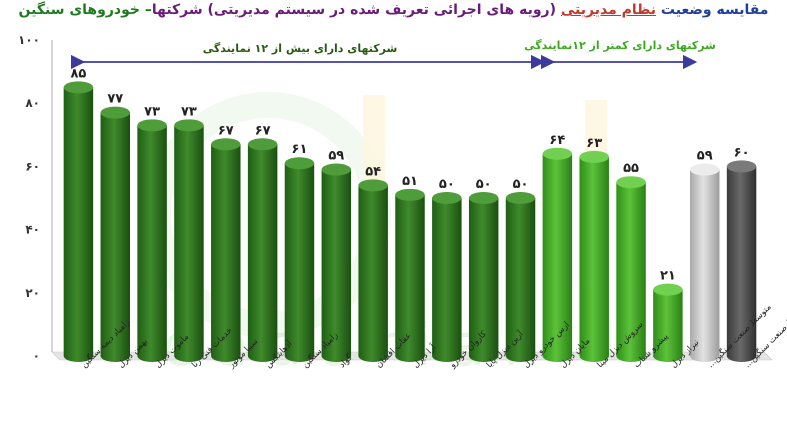 This screenshot has height=428, width=787. I want to click on y-axis-ticks: ۰ ۲۰ ۴۰ ۶۰ ۸۰ ۱۰۰, so click(29, 198).